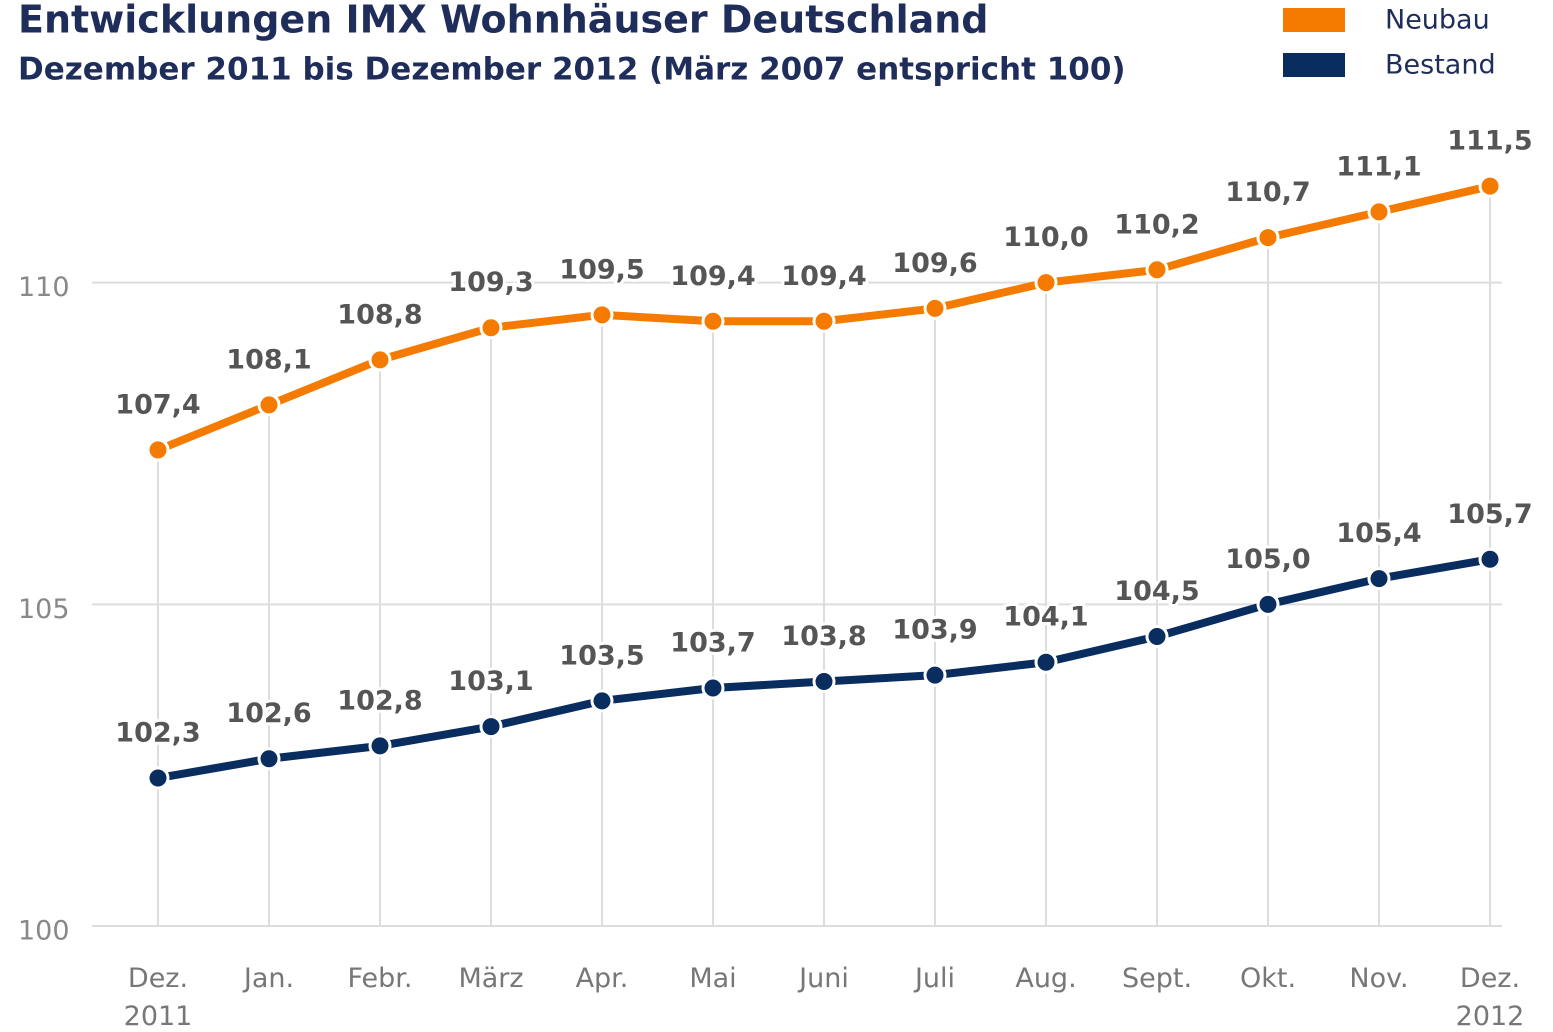 This screenshot has width=1553, height=1032. Describe the element at coordinates (1489, 141) in the screenshot. I see `data-label: 111,5` at that location.